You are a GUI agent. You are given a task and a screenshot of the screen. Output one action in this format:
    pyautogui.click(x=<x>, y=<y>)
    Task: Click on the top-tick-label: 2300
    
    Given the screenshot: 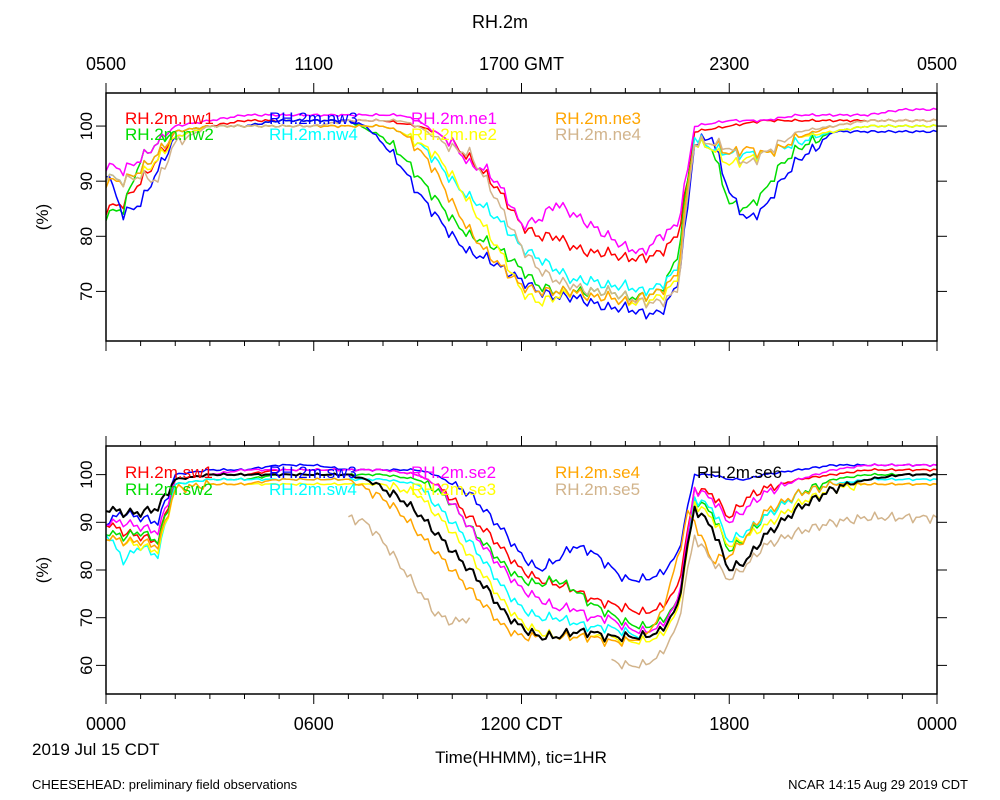 What is the action you would take?
    pyautogui.click(x=729, y=64)
    